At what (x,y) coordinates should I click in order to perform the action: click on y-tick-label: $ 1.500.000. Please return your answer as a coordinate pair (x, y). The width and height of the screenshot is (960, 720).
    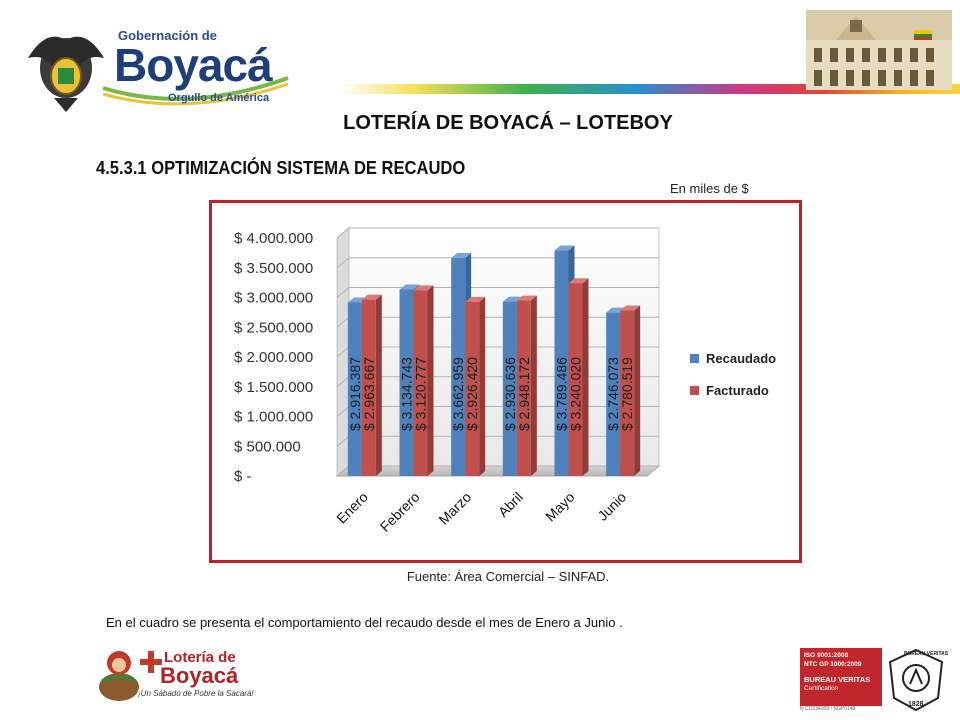
    Looking at the image, I should click on (273, 387).